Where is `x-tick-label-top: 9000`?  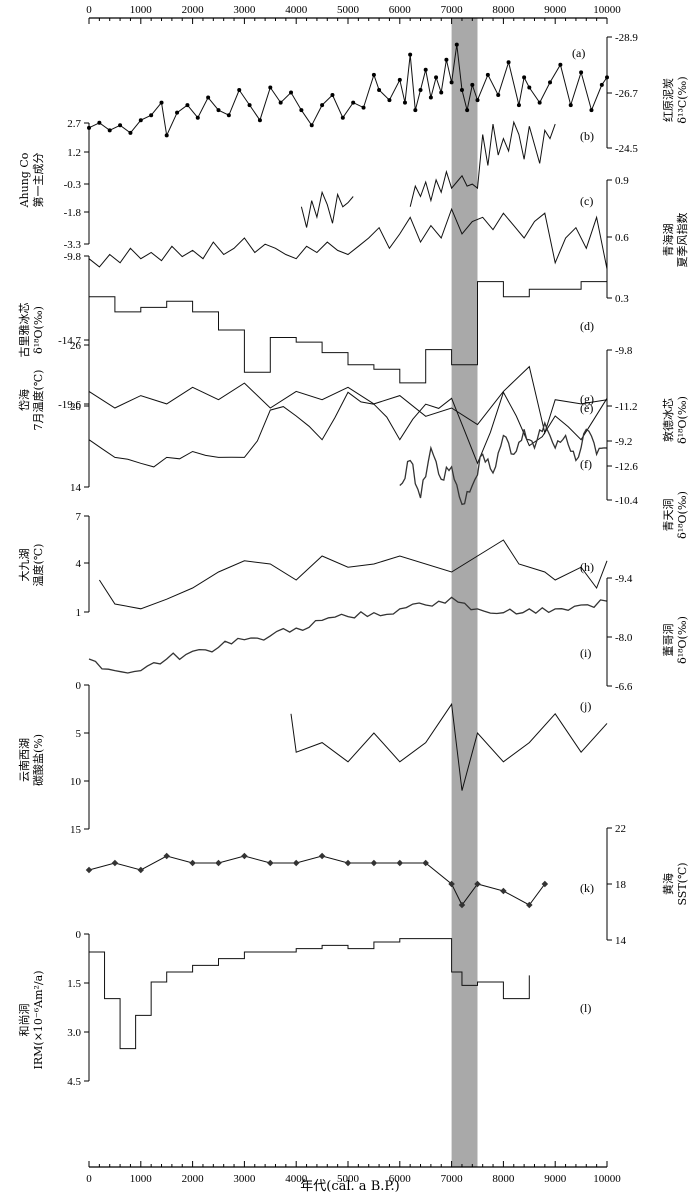
x-tick-label-top: 9000 is located at coordinates (555, 10).